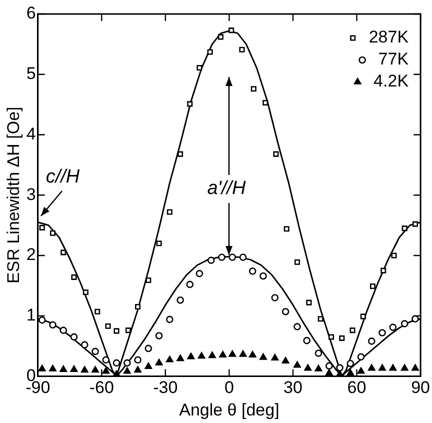 The height and width of the screenshot is (423, 432). I want to click on x-tick-label: 30, so click(293, 388).